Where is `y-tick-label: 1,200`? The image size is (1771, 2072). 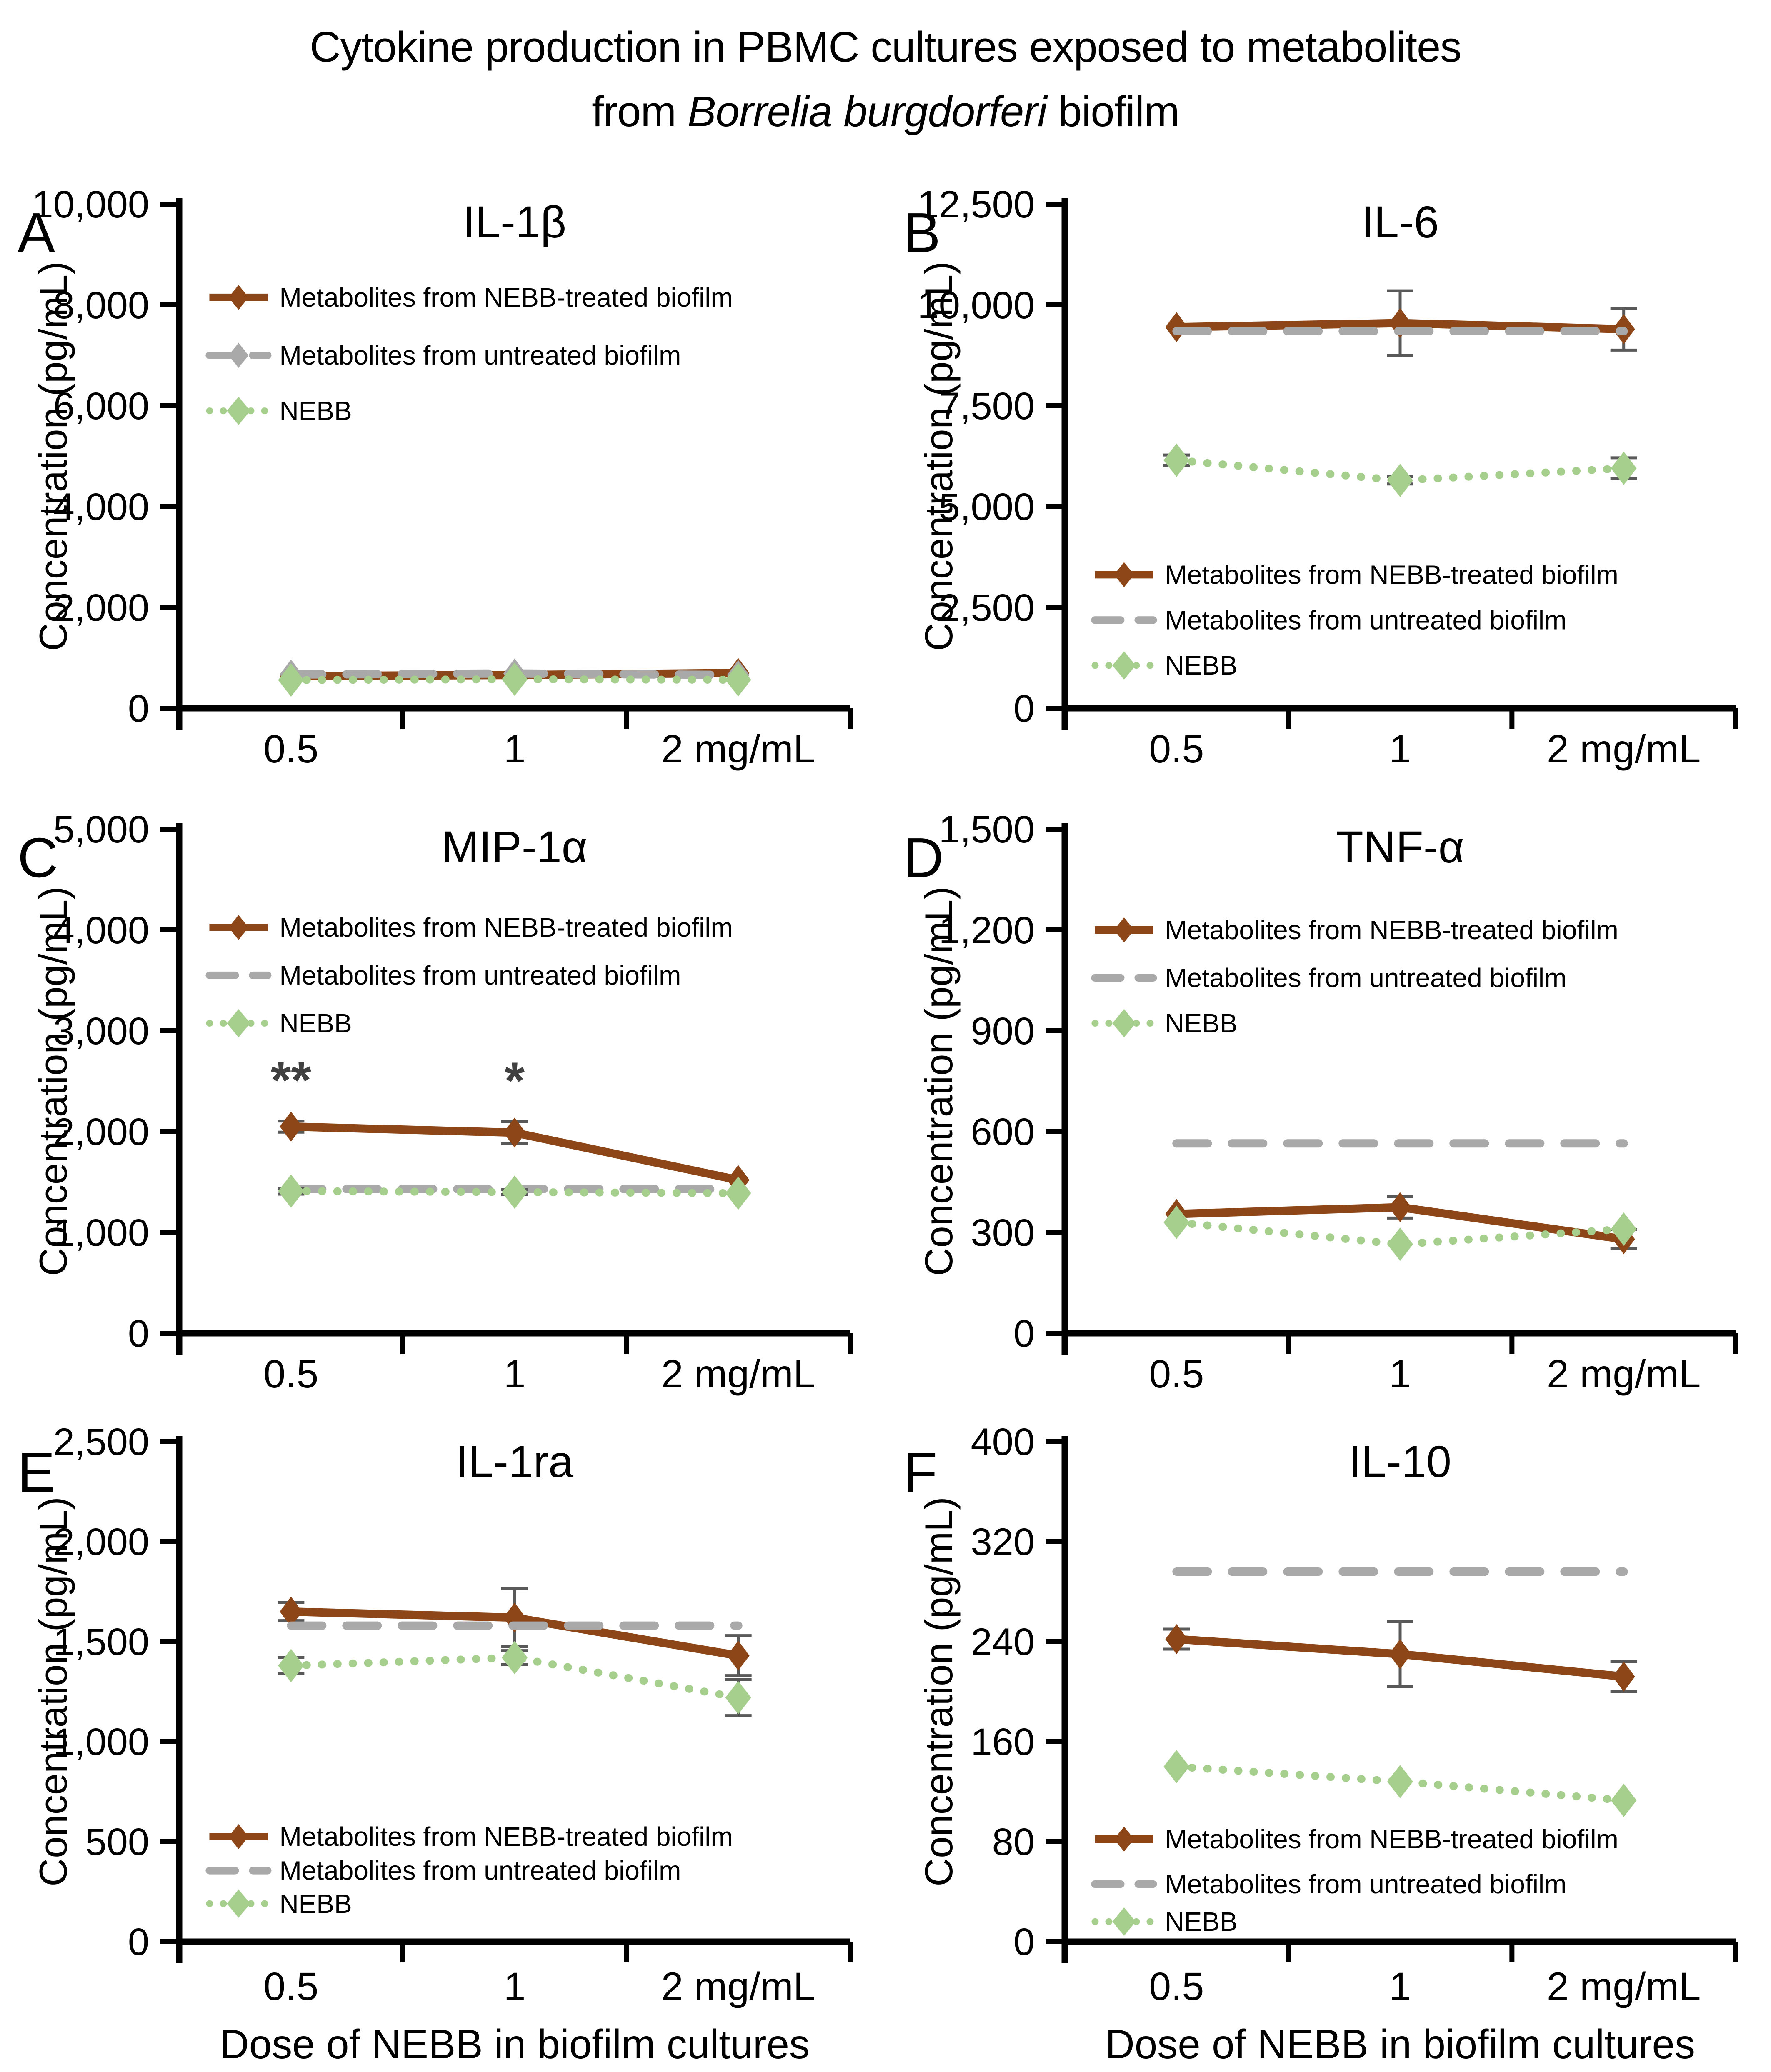
y-tick-label: 1,200 is located at coordinates (987, 930).